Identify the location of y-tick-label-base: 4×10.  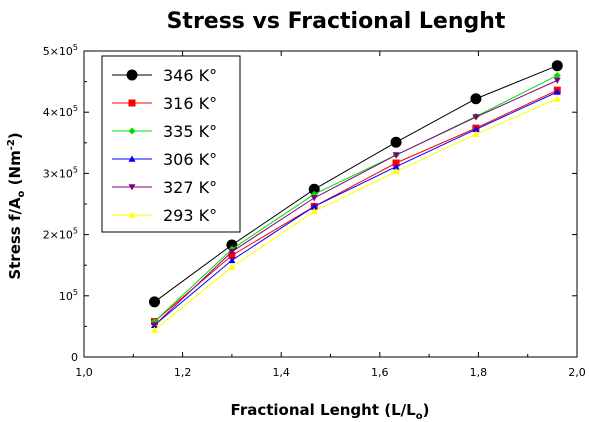
(58, 112).